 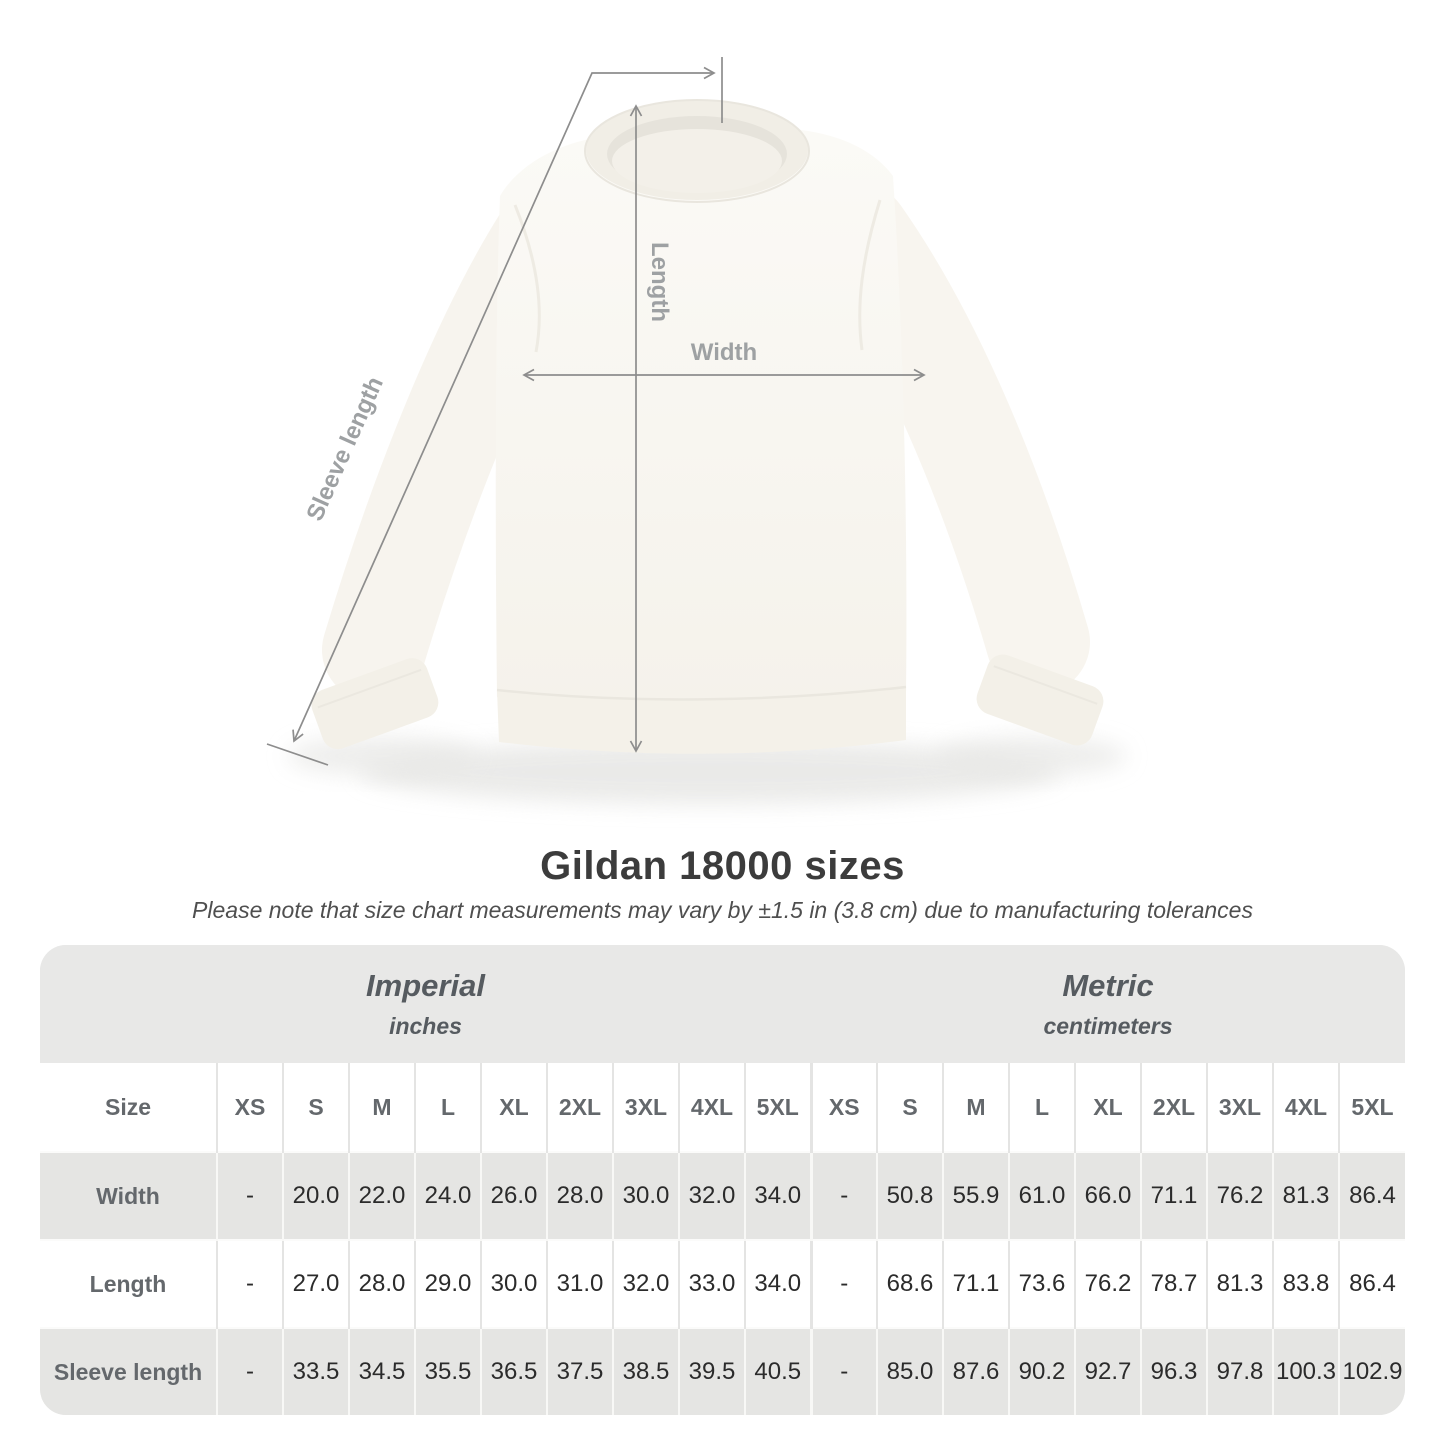 What do you see at coordinates (128, 1371) in the screenshot?
I see `row-label-cell: Sleeve length` at bounding box center [128, 1371].